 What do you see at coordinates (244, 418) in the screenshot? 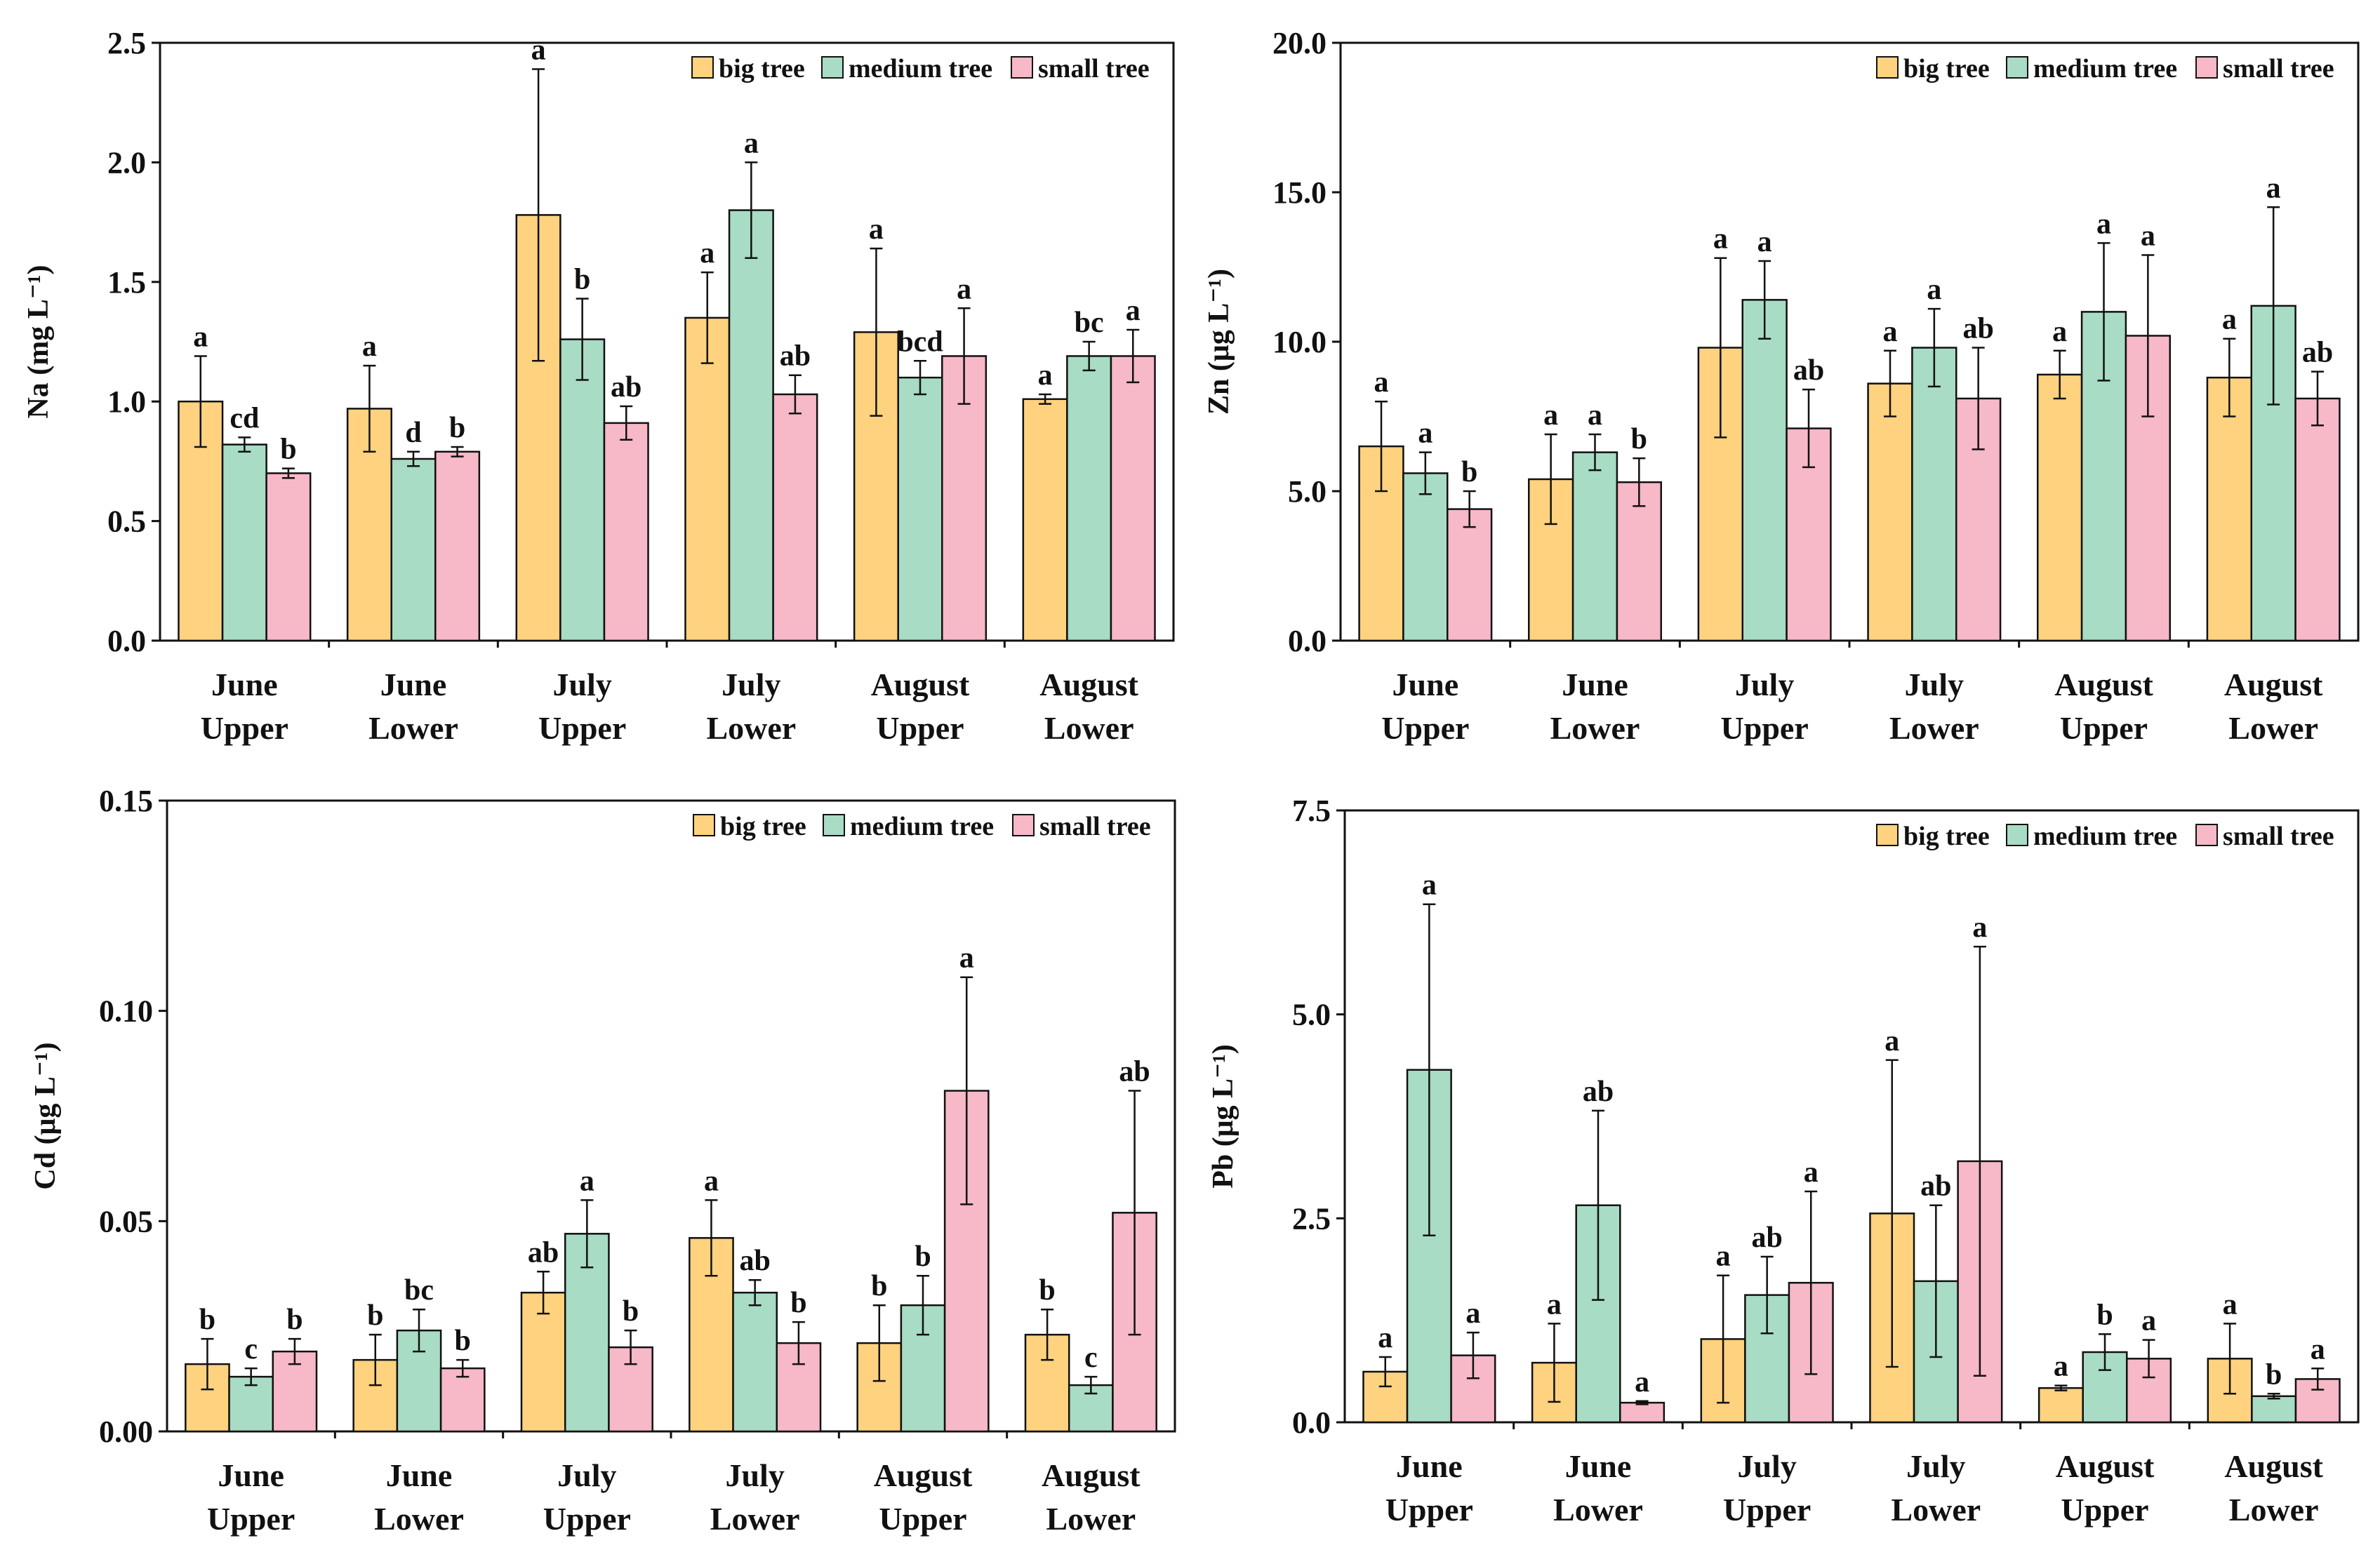
I see `significance-letter: cd` at bounding box center [244, 418].